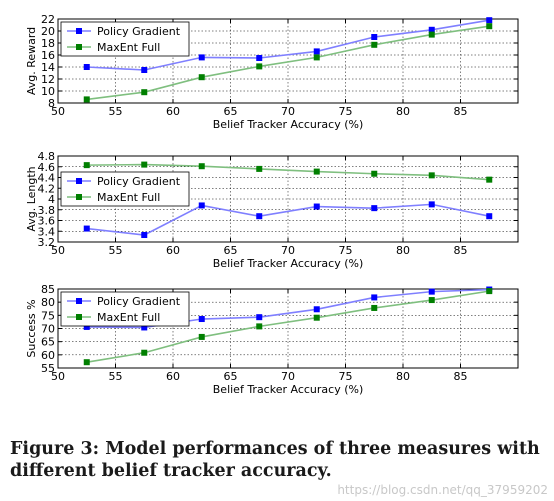  I want to click on y-tick-label: 4.2, so click(47, 188).